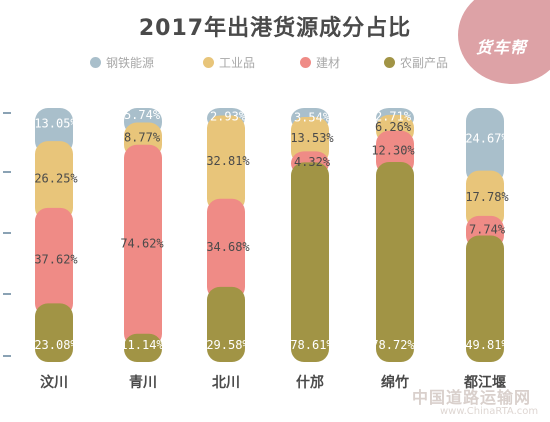 This screenshot has height=422, width=550. I want to click on legend-swatch-agri, so click(389, 62).